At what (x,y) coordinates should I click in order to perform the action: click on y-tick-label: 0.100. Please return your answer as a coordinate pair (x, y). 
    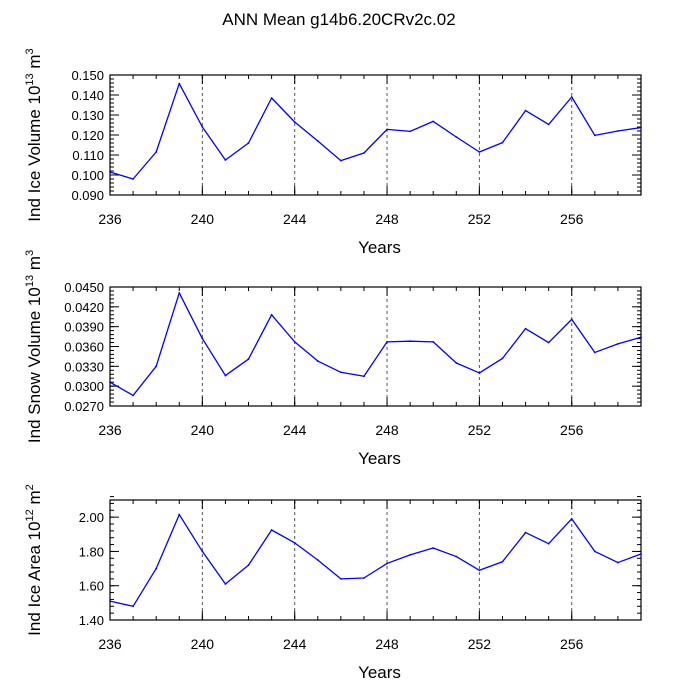
    Looking at the image, I should click on (87, 175).